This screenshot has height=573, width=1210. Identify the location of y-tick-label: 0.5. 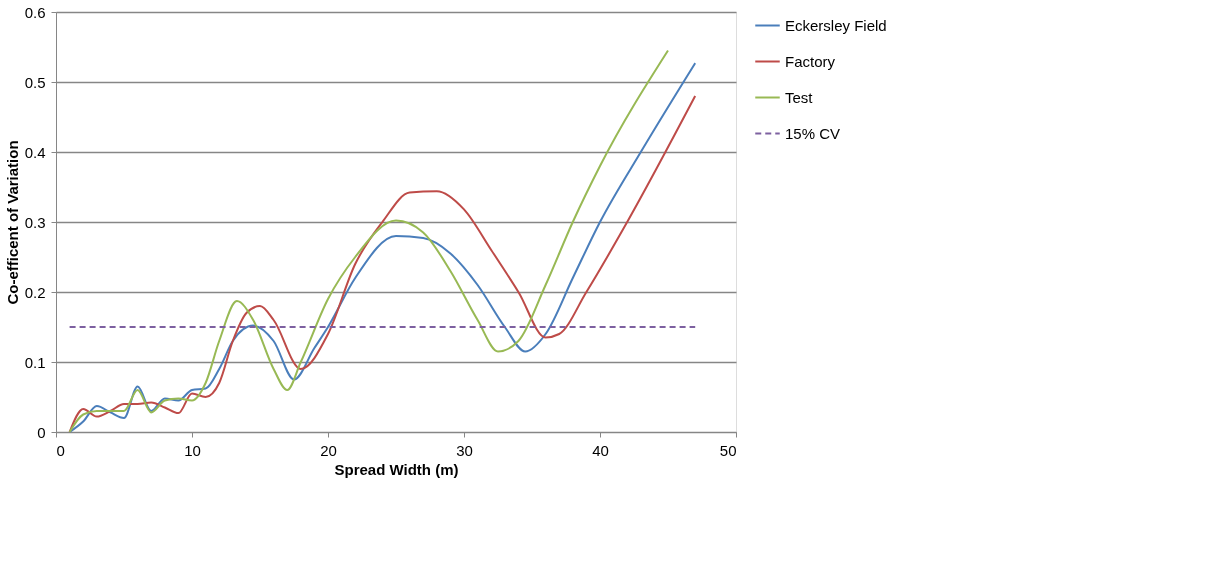
(35, 82).